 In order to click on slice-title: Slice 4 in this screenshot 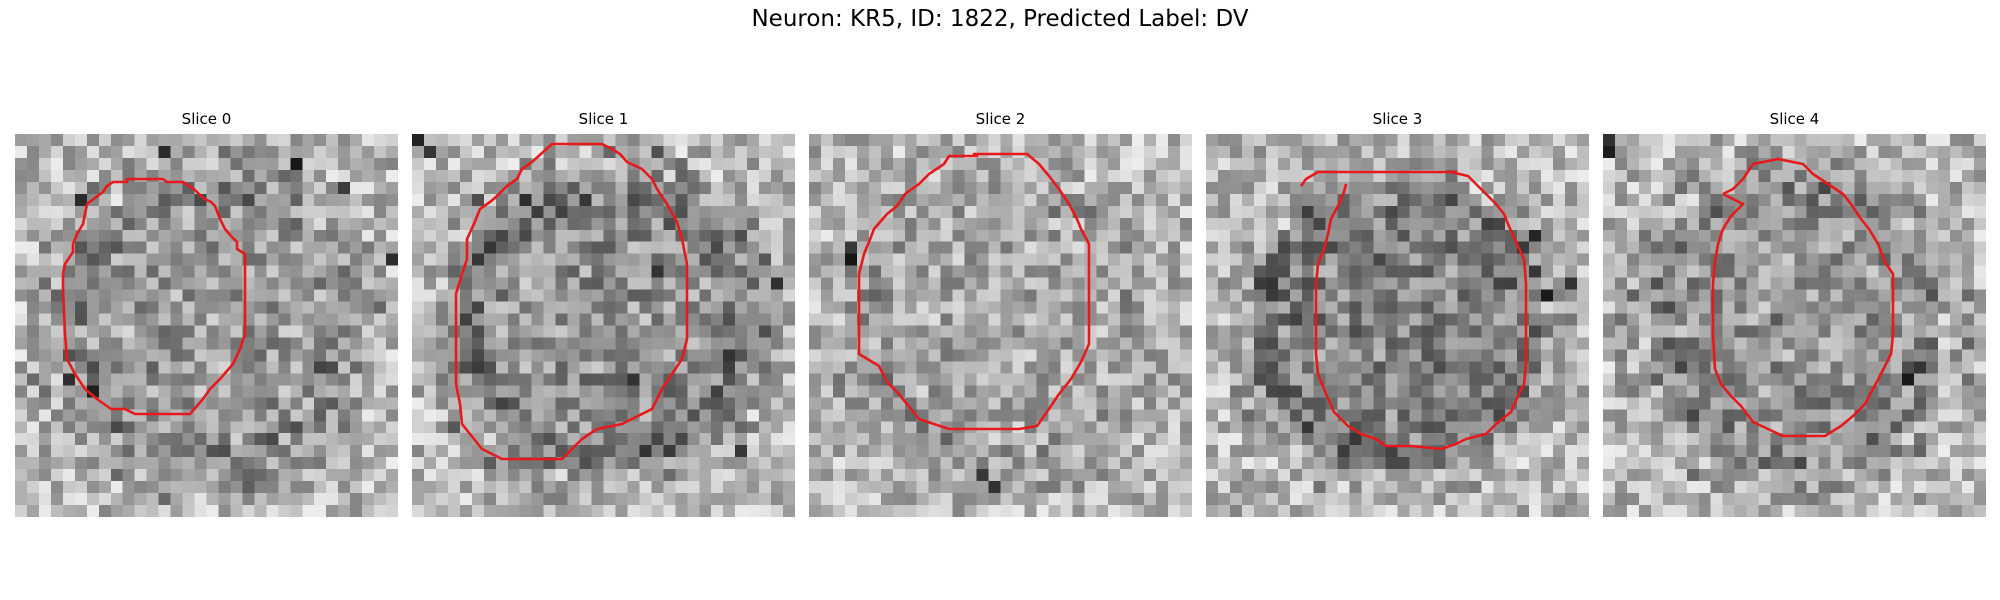, I will do `click(1794, 119)`.